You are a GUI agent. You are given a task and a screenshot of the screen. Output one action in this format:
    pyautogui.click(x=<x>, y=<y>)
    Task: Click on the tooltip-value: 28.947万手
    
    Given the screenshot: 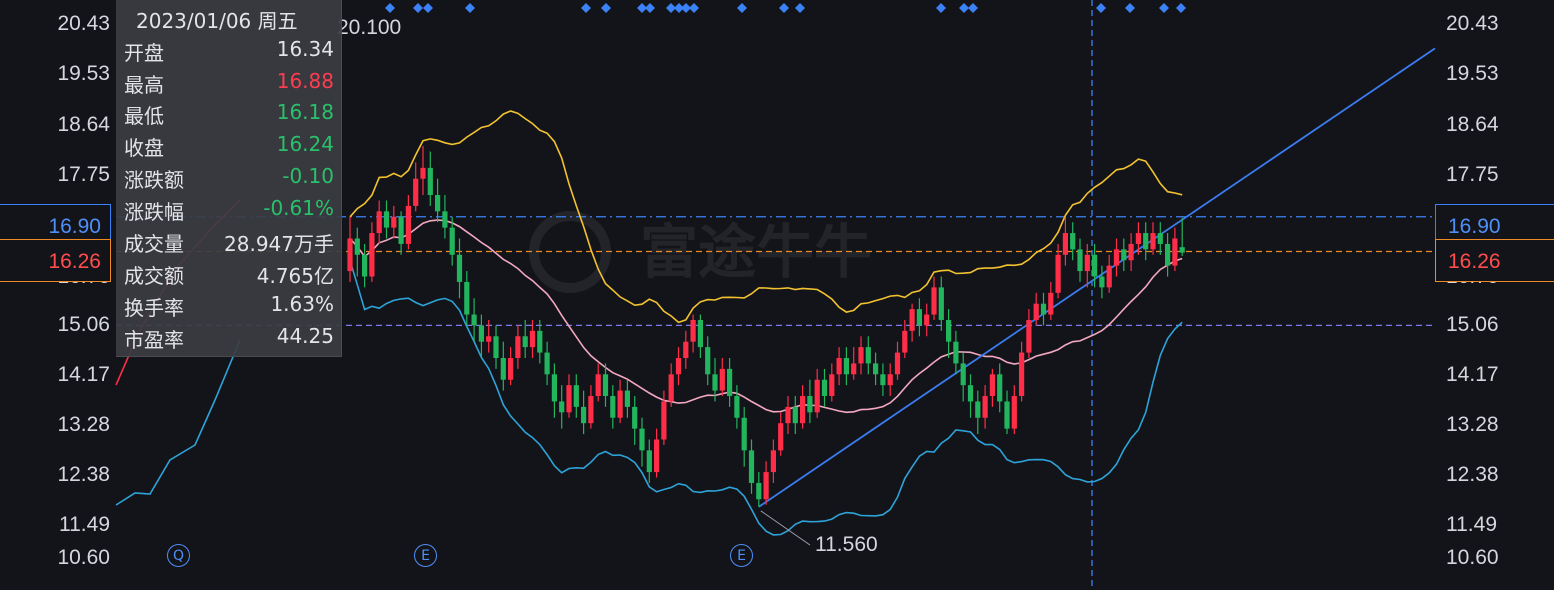 What is the action you would take?
    pyautogui.click(x=279, y=244)
    